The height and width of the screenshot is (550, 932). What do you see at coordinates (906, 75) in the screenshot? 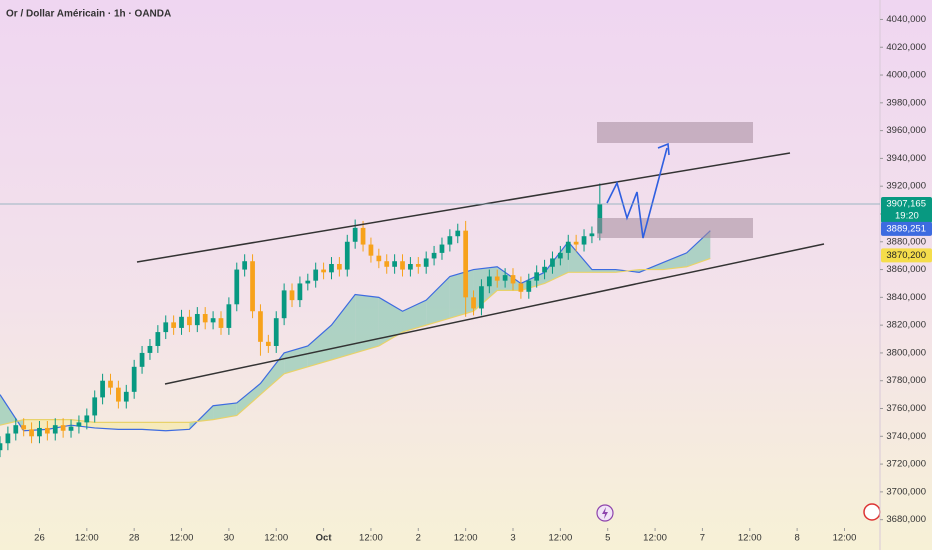
I see `y-tick-label: 4000,000` at bounding box center [906, 75].